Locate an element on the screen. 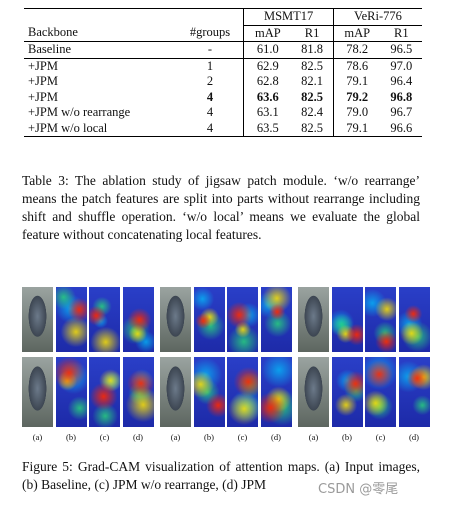  table-cell: 78.6 is located at coordinates (356, 66).